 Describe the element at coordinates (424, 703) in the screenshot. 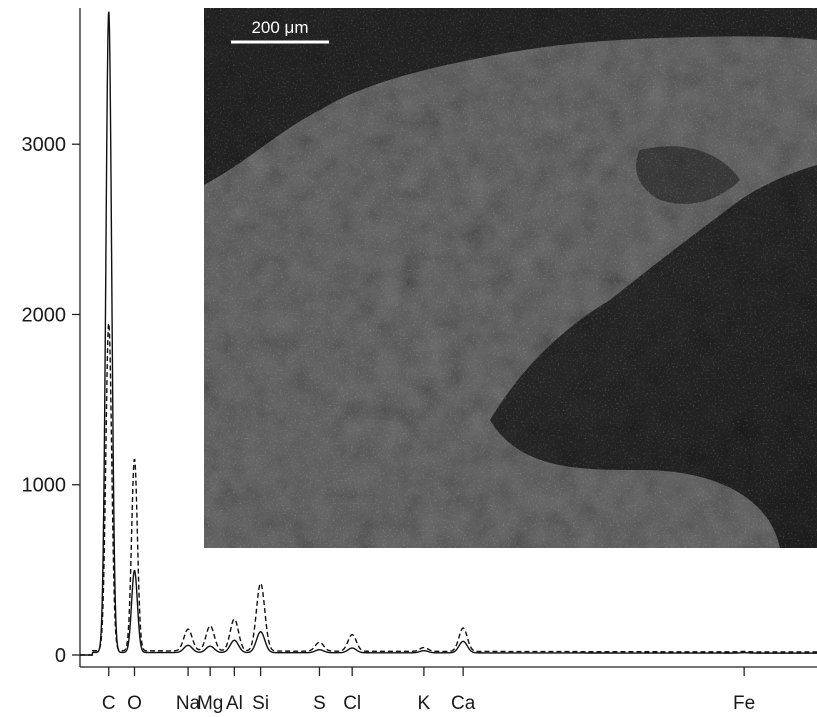

I see `element-label-k: K` at that location.